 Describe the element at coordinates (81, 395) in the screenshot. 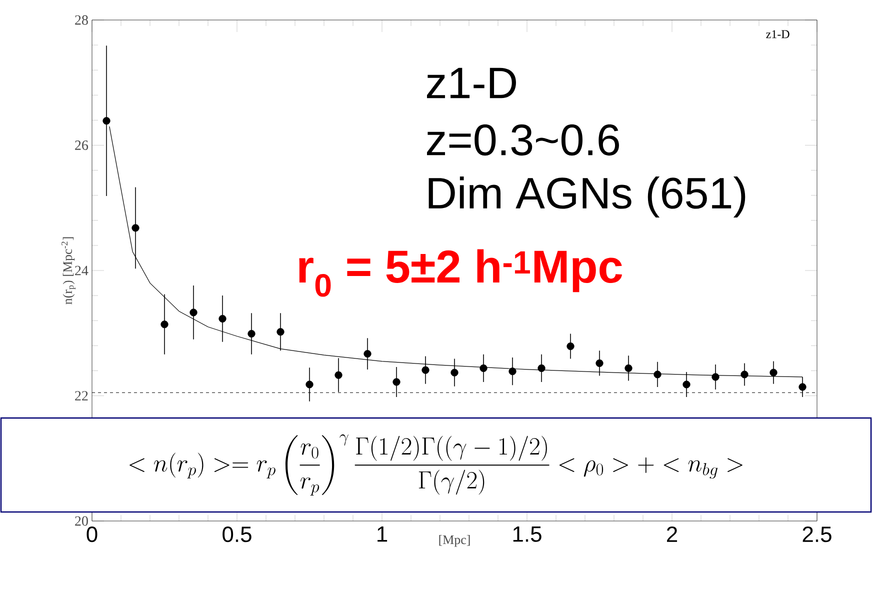

I see `y-tick-label: 22` at that location.